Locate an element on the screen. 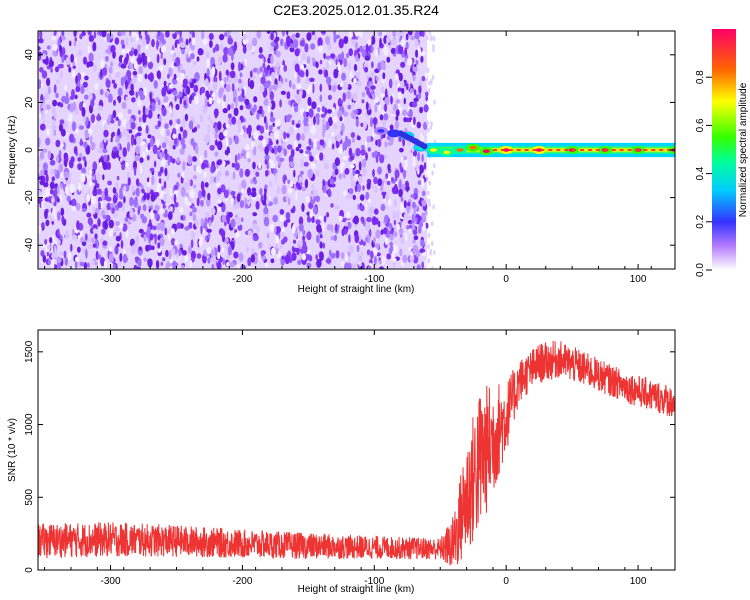 This screenshot has height=600, width=750. colorbar-tick-label: 0.8 is located at coordinates (700, 77).